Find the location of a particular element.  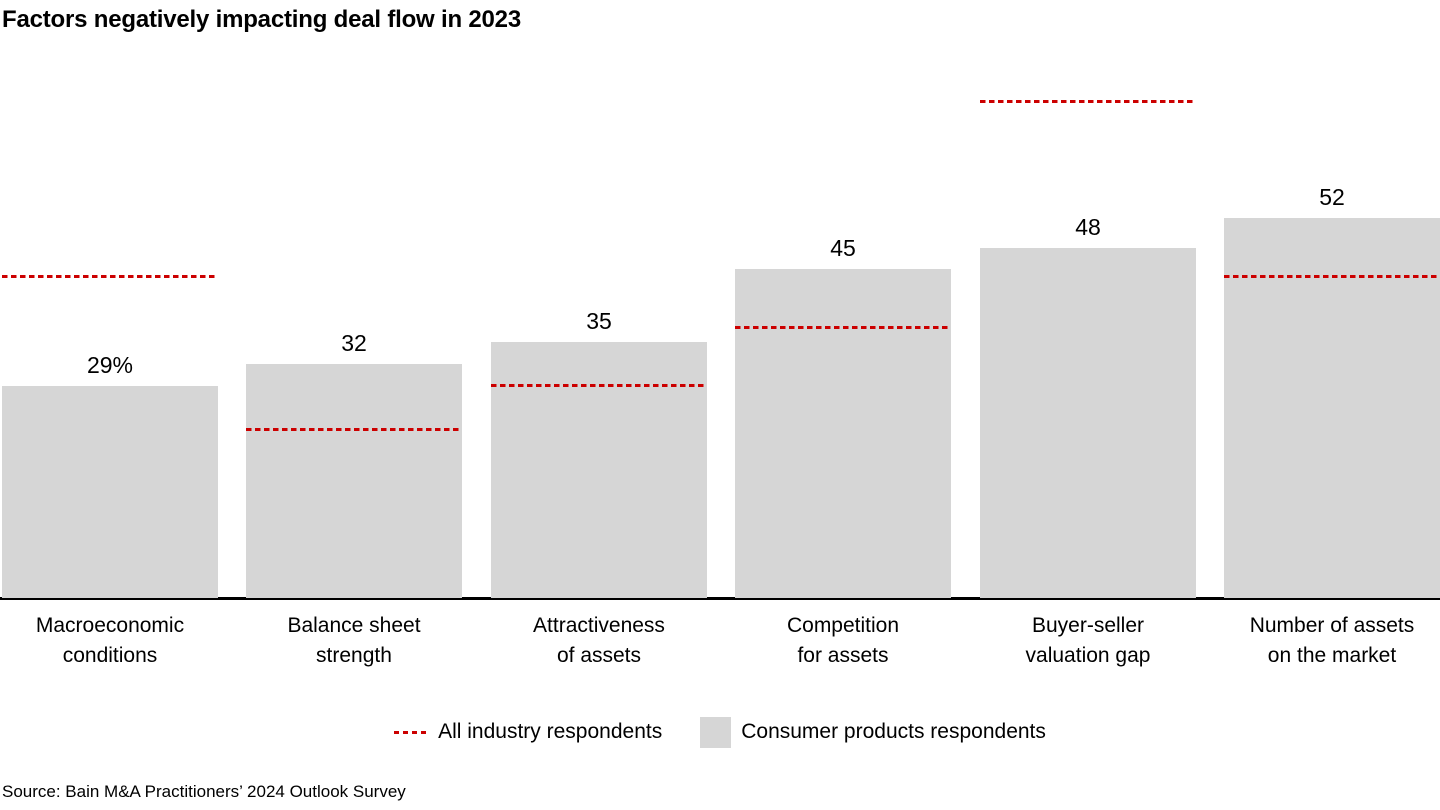

category-label: Balance sheet strength is located at coordinates (354, 640).